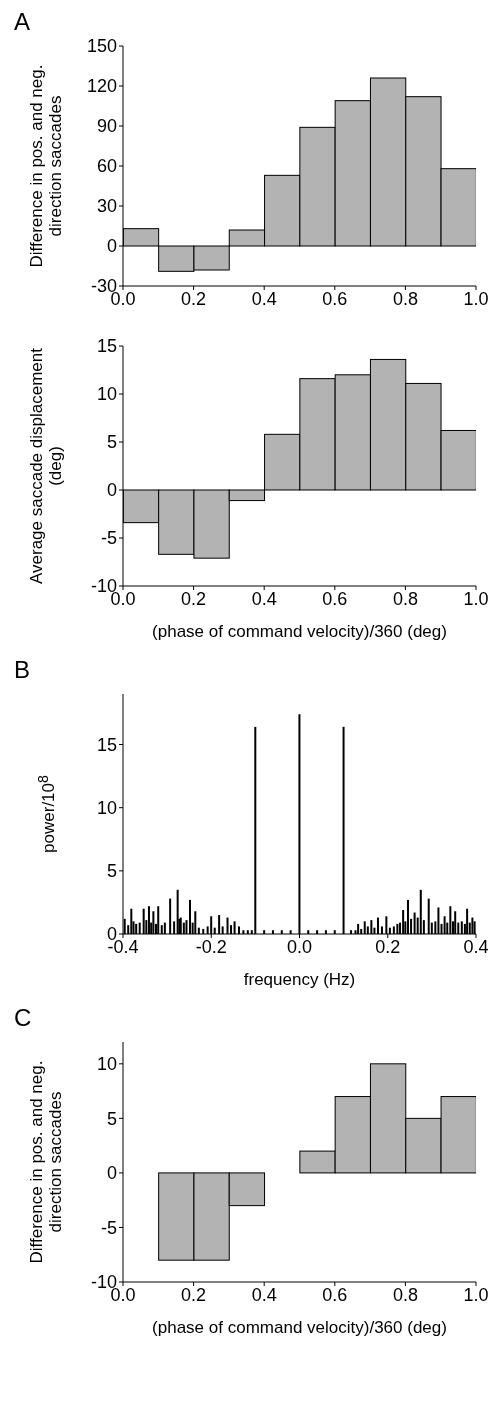  Describe the element at coordinates (106, 166) in the screenshot. I see `y-tick-label: 60` at that location.